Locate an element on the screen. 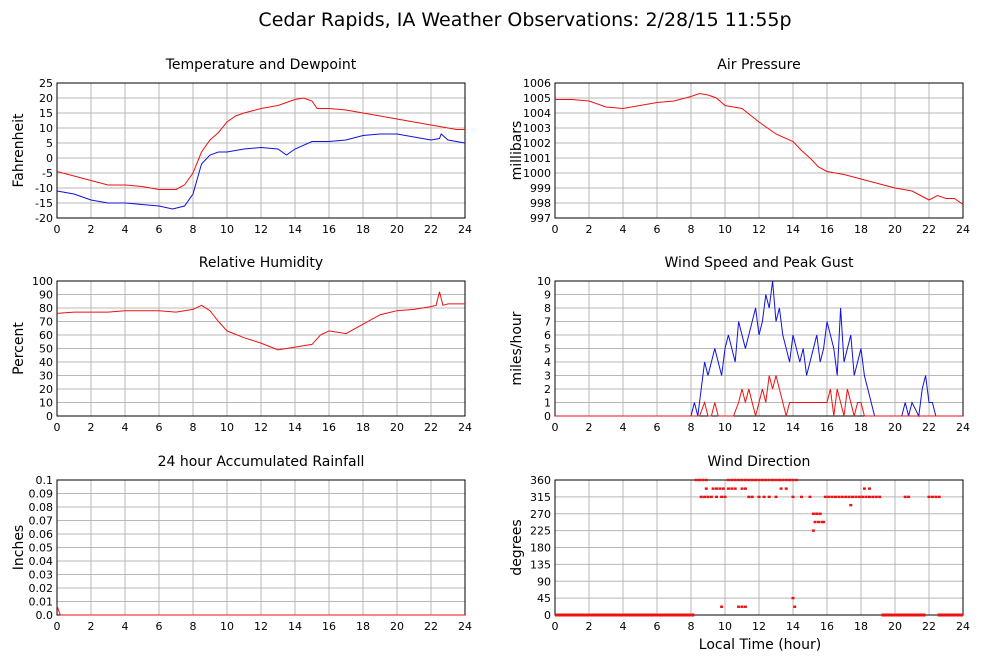 The height and width of the screenshot is (663, 999). y-axis-label: Fahrenheit is located at coordinates (19, 150).